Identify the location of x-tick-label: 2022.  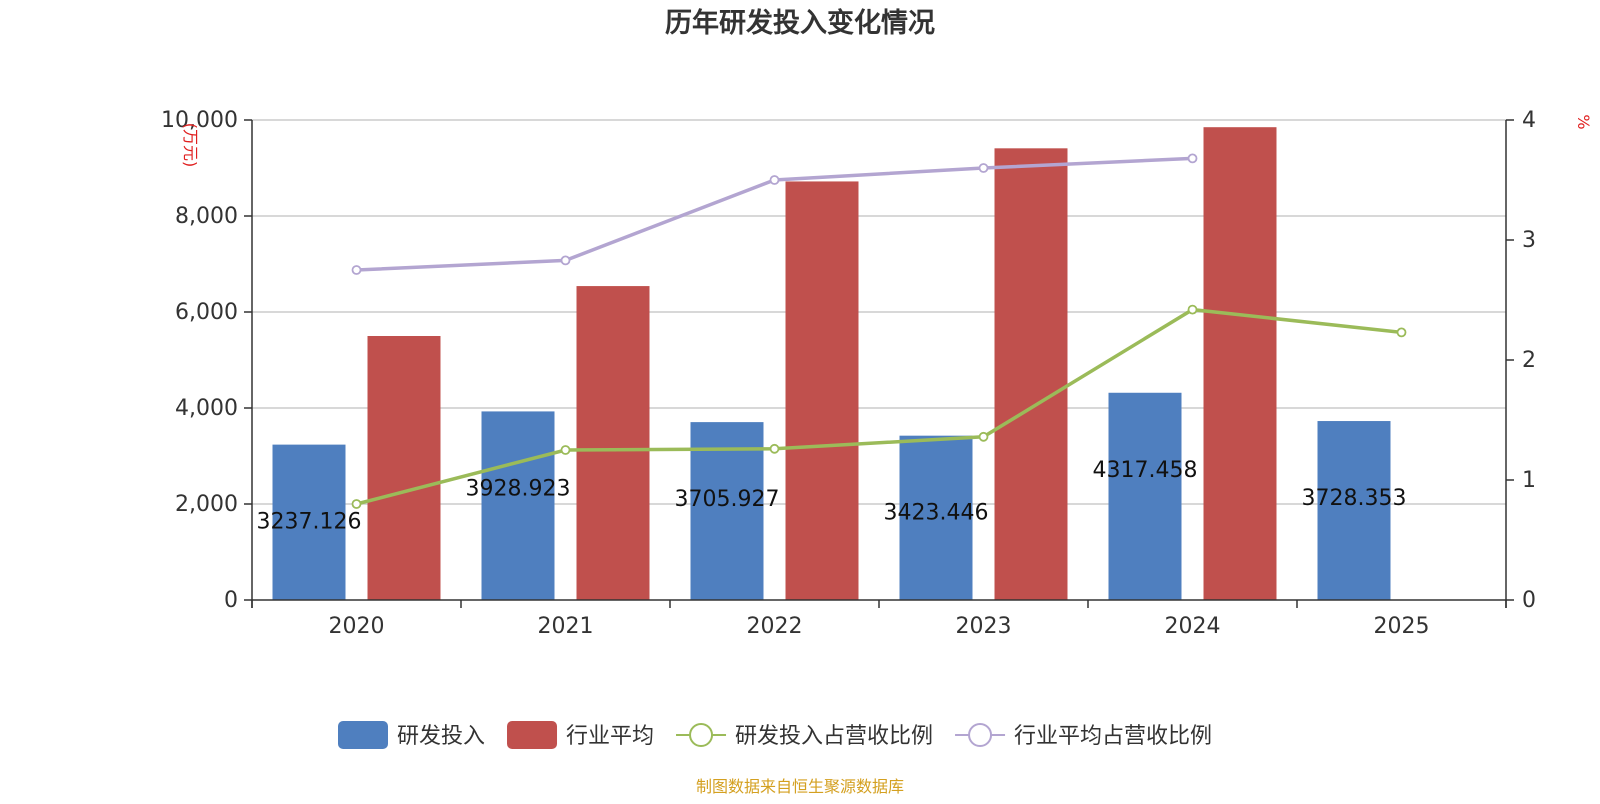
(775, 626).